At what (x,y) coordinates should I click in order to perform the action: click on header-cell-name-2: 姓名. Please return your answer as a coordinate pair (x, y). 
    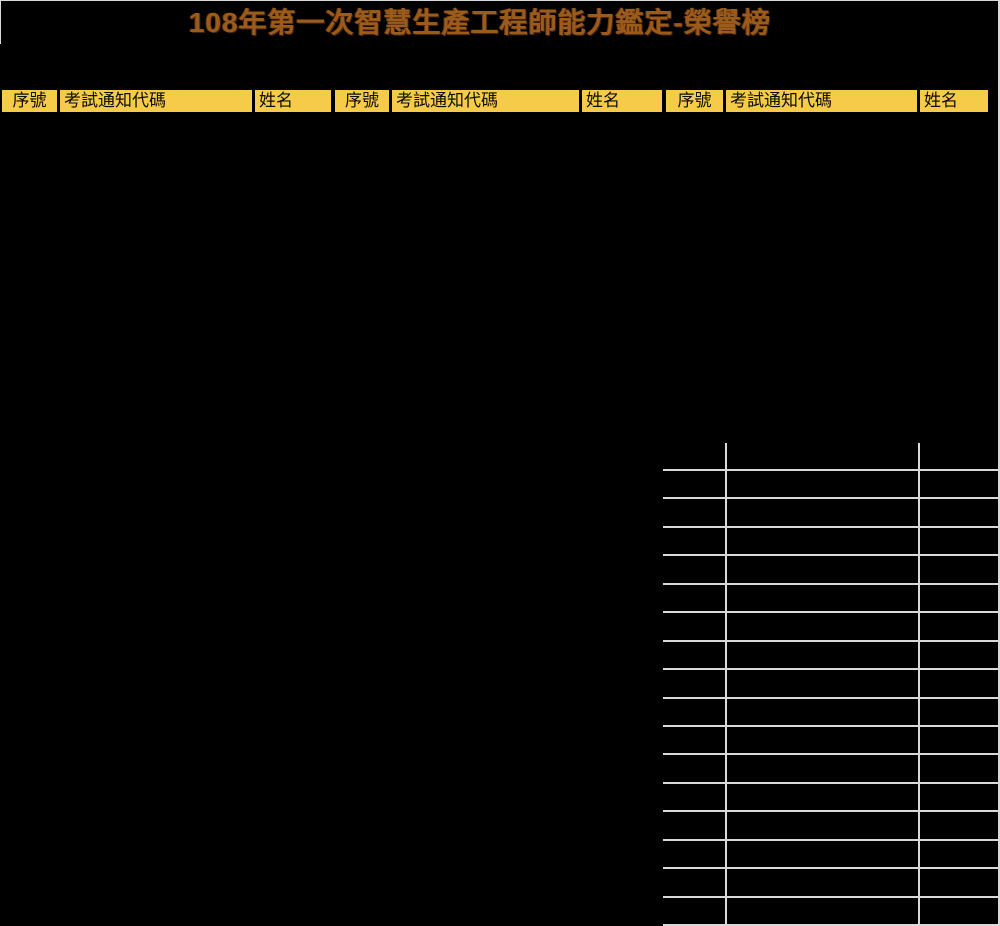
    Looking at the image, I should click on (622, 101).